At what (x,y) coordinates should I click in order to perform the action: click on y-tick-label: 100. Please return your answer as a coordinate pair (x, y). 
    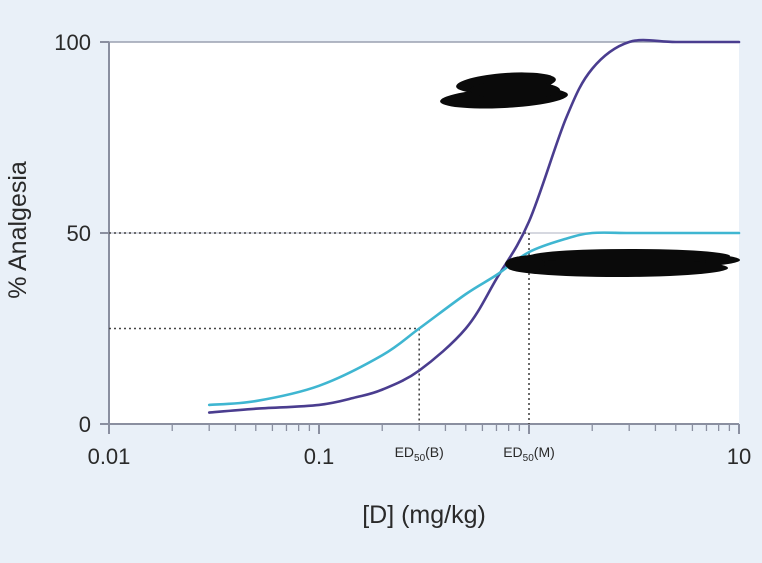
    Looking at the image, I should click on (72, 42).